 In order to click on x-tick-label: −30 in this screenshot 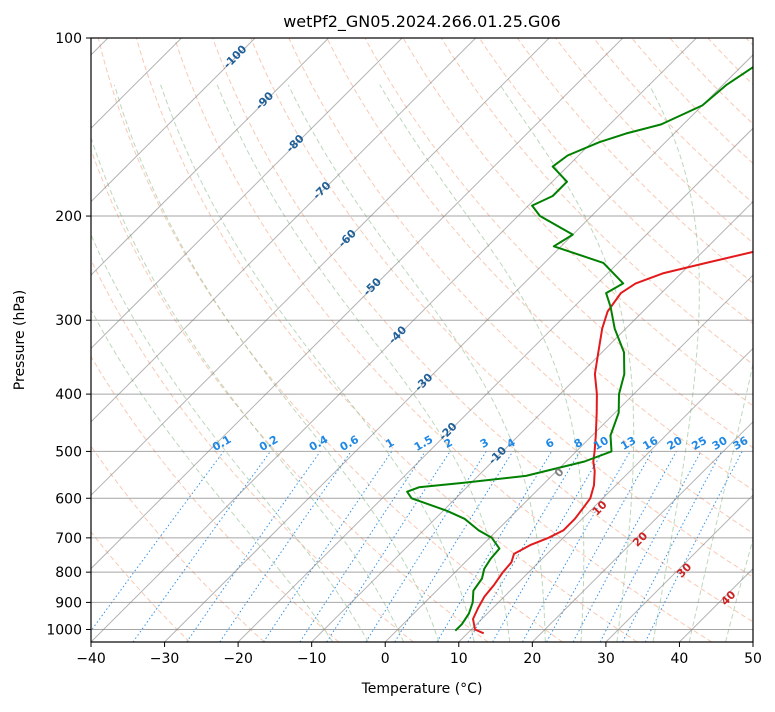, I will do `click(165, 659)`.